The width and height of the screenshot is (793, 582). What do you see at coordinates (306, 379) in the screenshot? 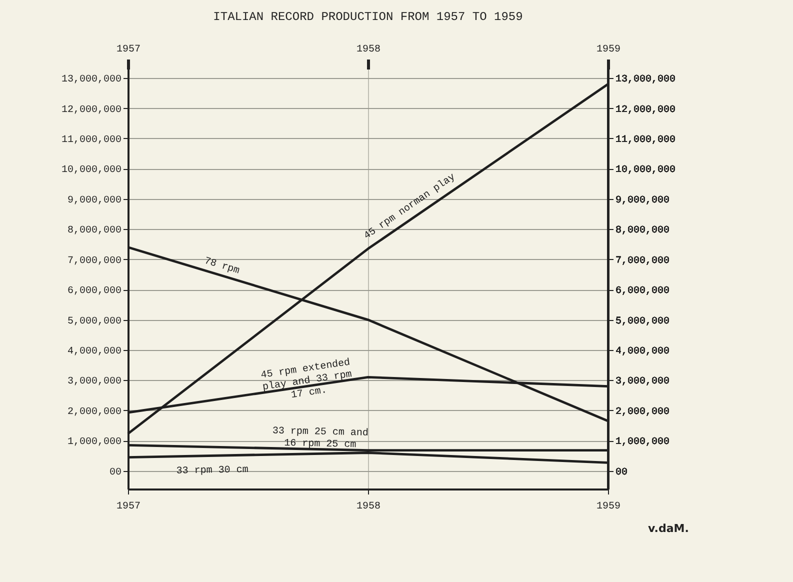
I see `text: 45 rpm extended play and 33 rpm 17 cm.` at bounding box center [306, 379].